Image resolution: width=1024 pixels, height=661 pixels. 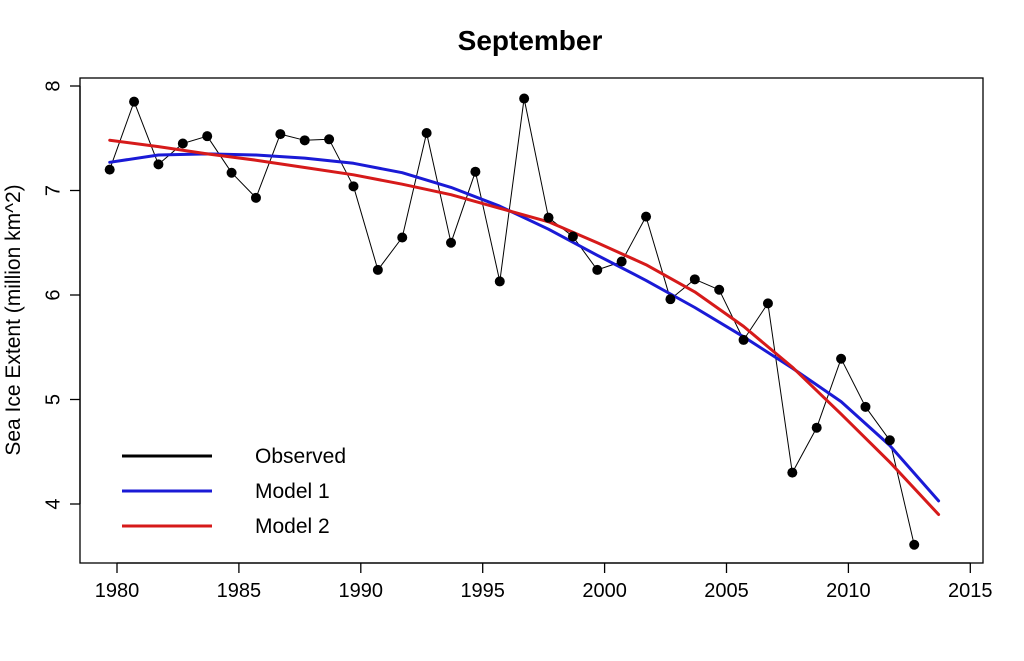 What do you see at coordinates (530, 40) in the screenshot?
I see `chart-title: September` at bounding box center [530, 40].